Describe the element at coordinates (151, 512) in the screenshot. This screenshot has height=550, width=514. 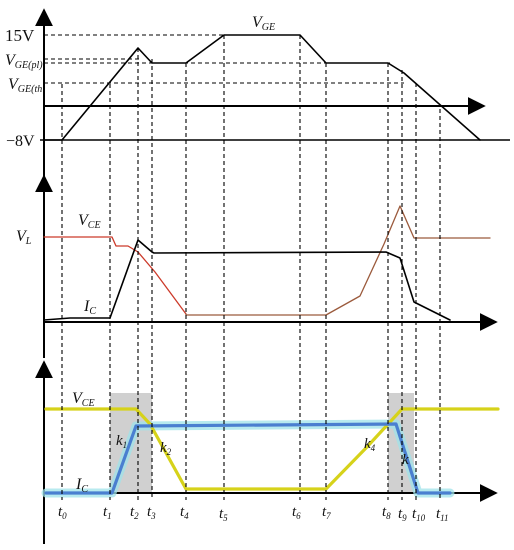
I see `time-label-t3: t3` at that location.